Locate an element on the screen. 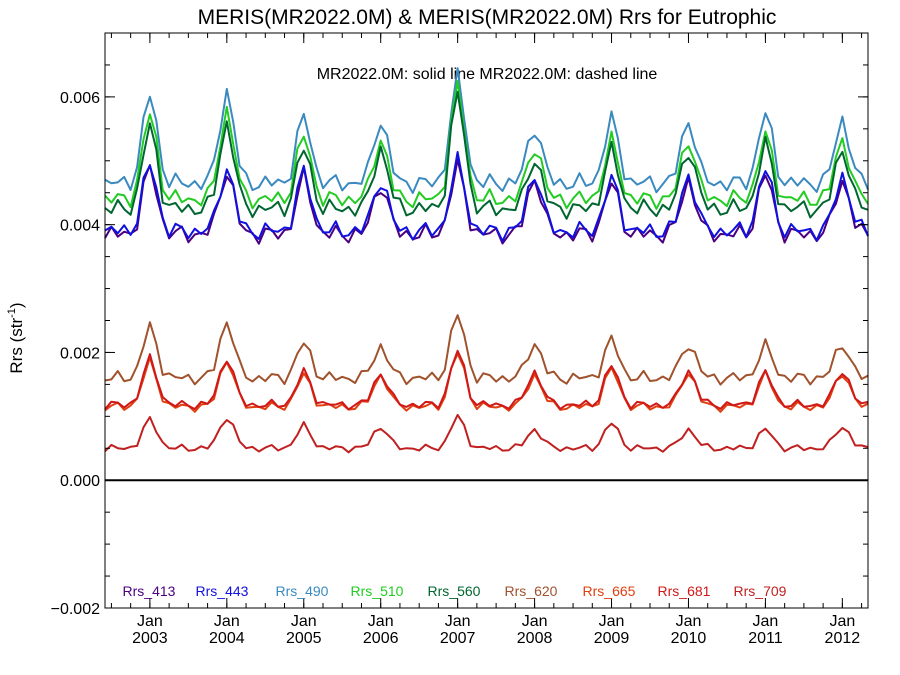 The image size is (900, 675). x-tick-label-year: 2010 is located at coordinates (689, 638).